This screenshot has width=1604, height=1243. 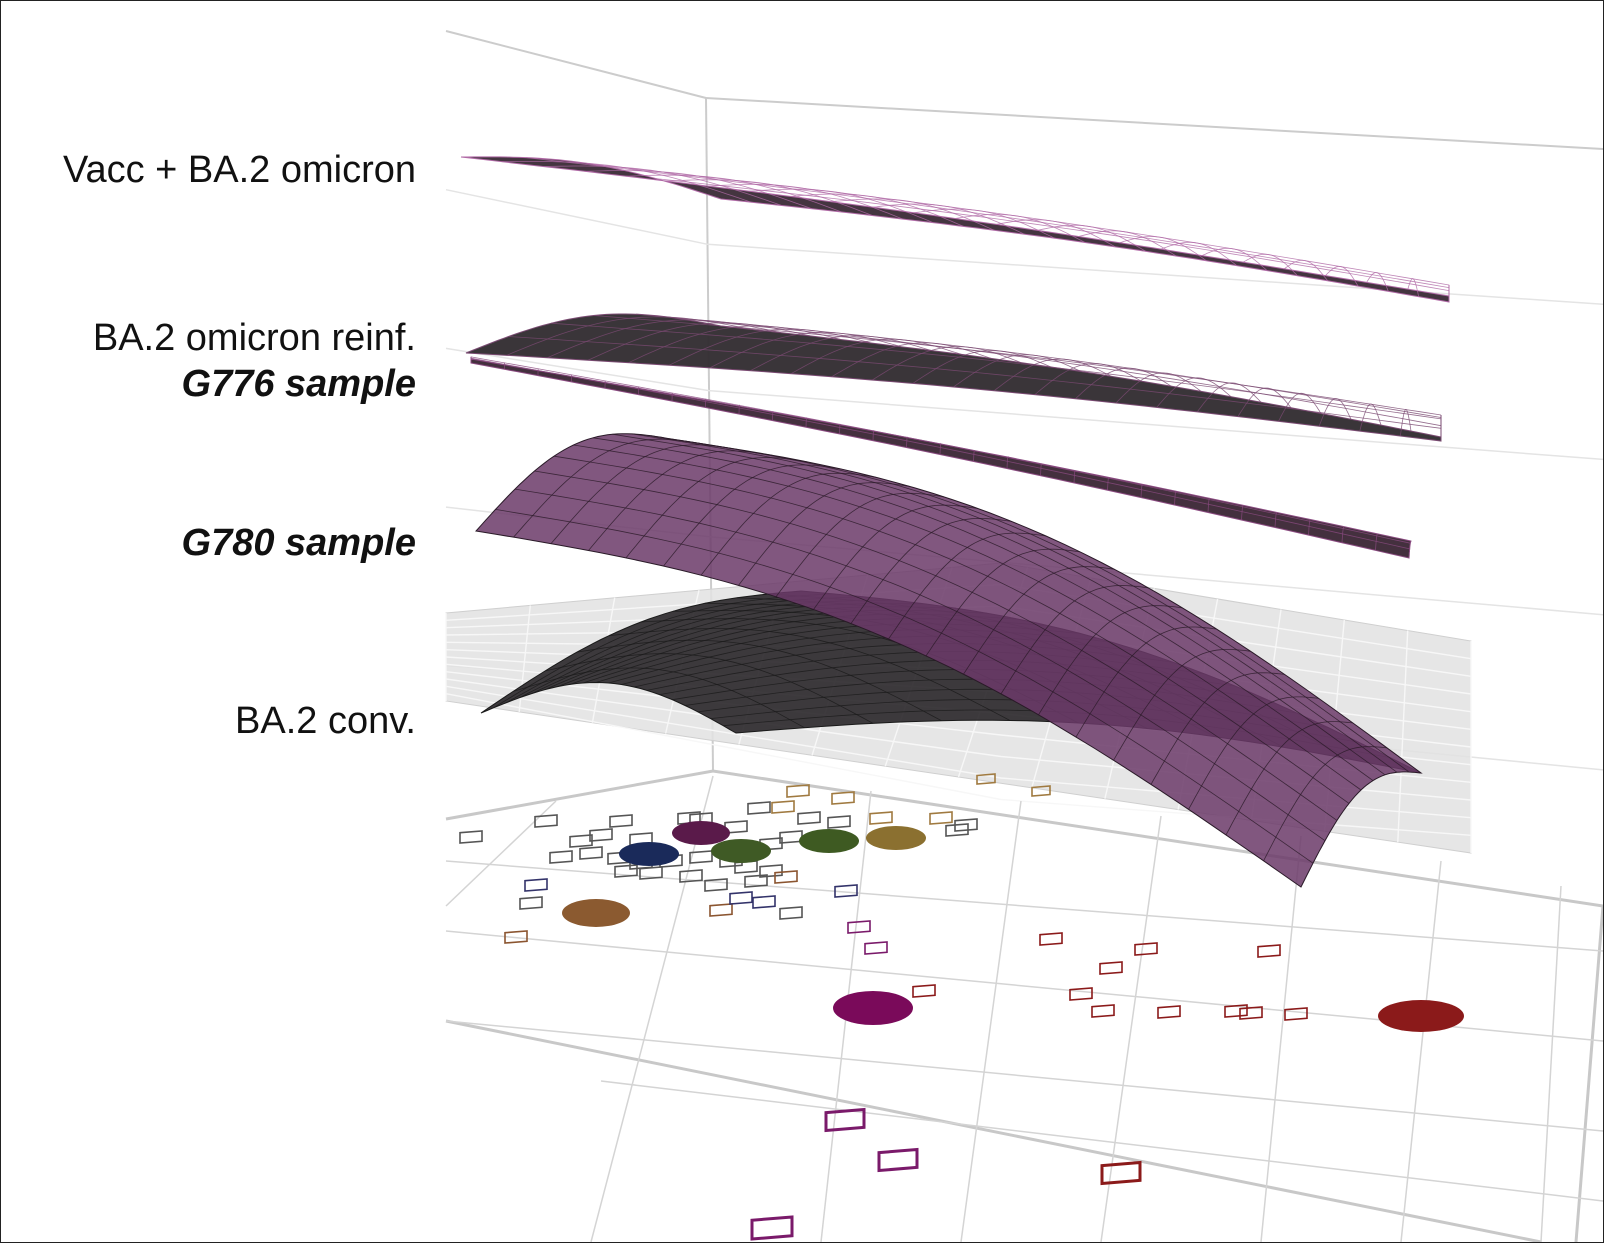 What do you see at coordinates (649, 854) in the screenshot?
I see `antigen-navy` at bounding box center [649, 854].